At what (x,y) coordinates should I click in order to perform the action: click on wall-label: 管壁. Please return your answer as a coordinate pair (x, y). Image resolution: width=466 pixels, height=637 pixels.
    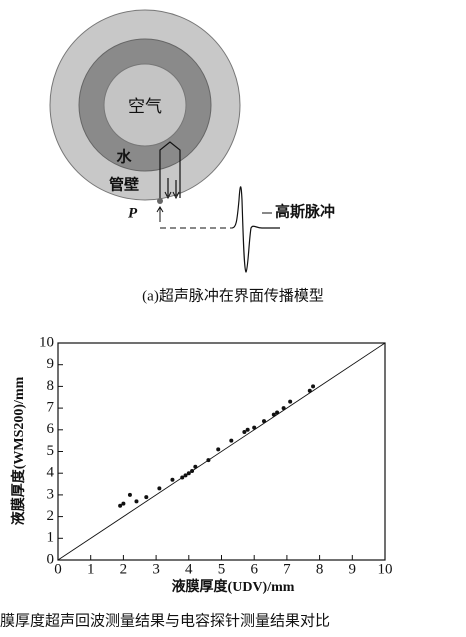
    Looking at the image, I should click on (124, 184).